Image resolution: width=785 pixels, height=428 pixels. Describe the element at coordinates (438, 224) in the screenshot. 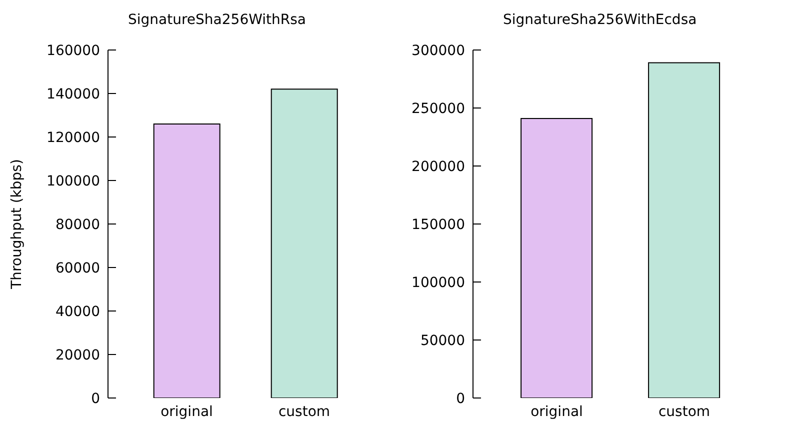

I see `y-tick-label: 150000` at that location.